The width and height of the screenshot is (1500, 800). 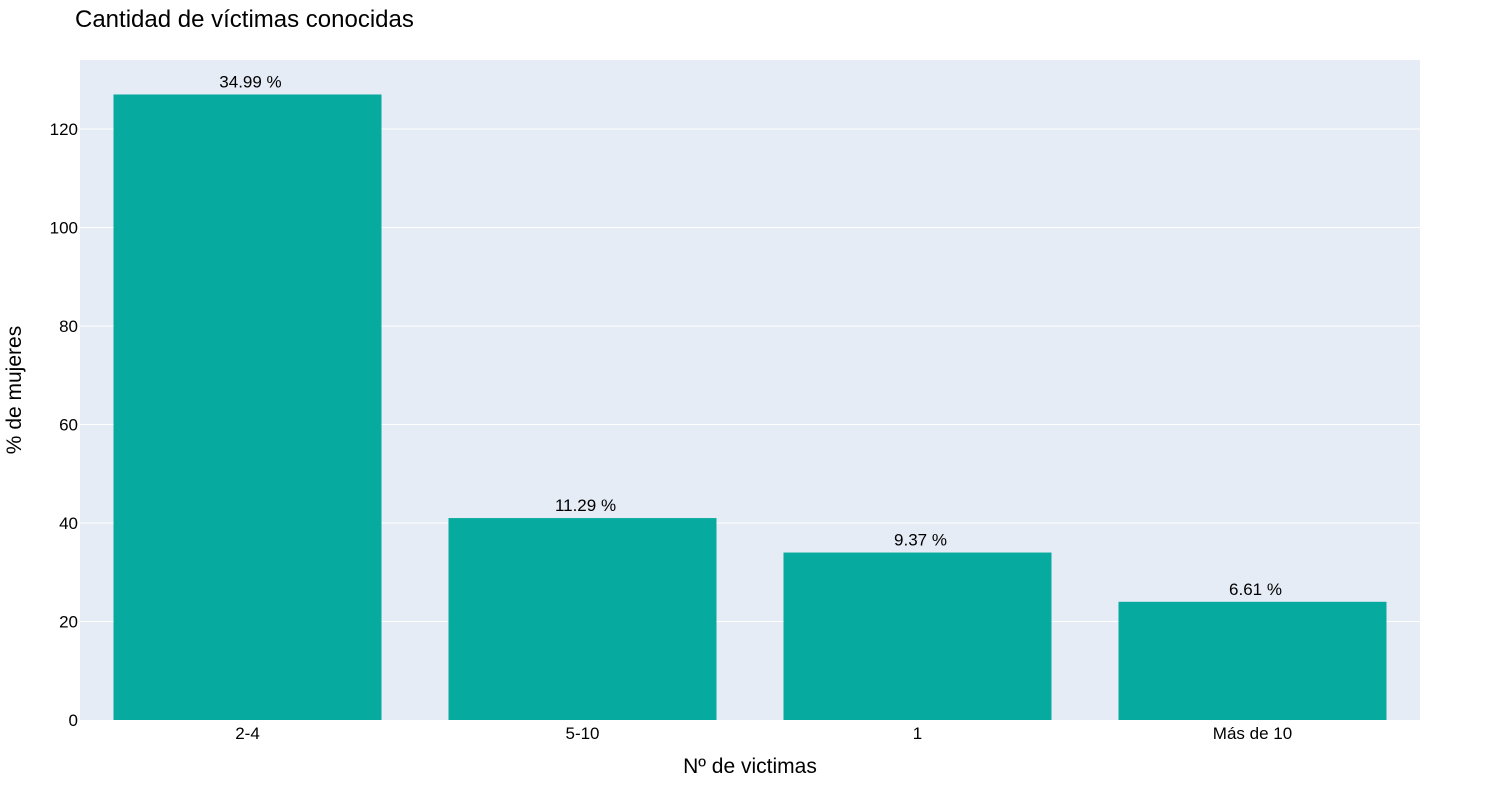 I want to click on y-tick-label: 40, so click(x=68, y=523).